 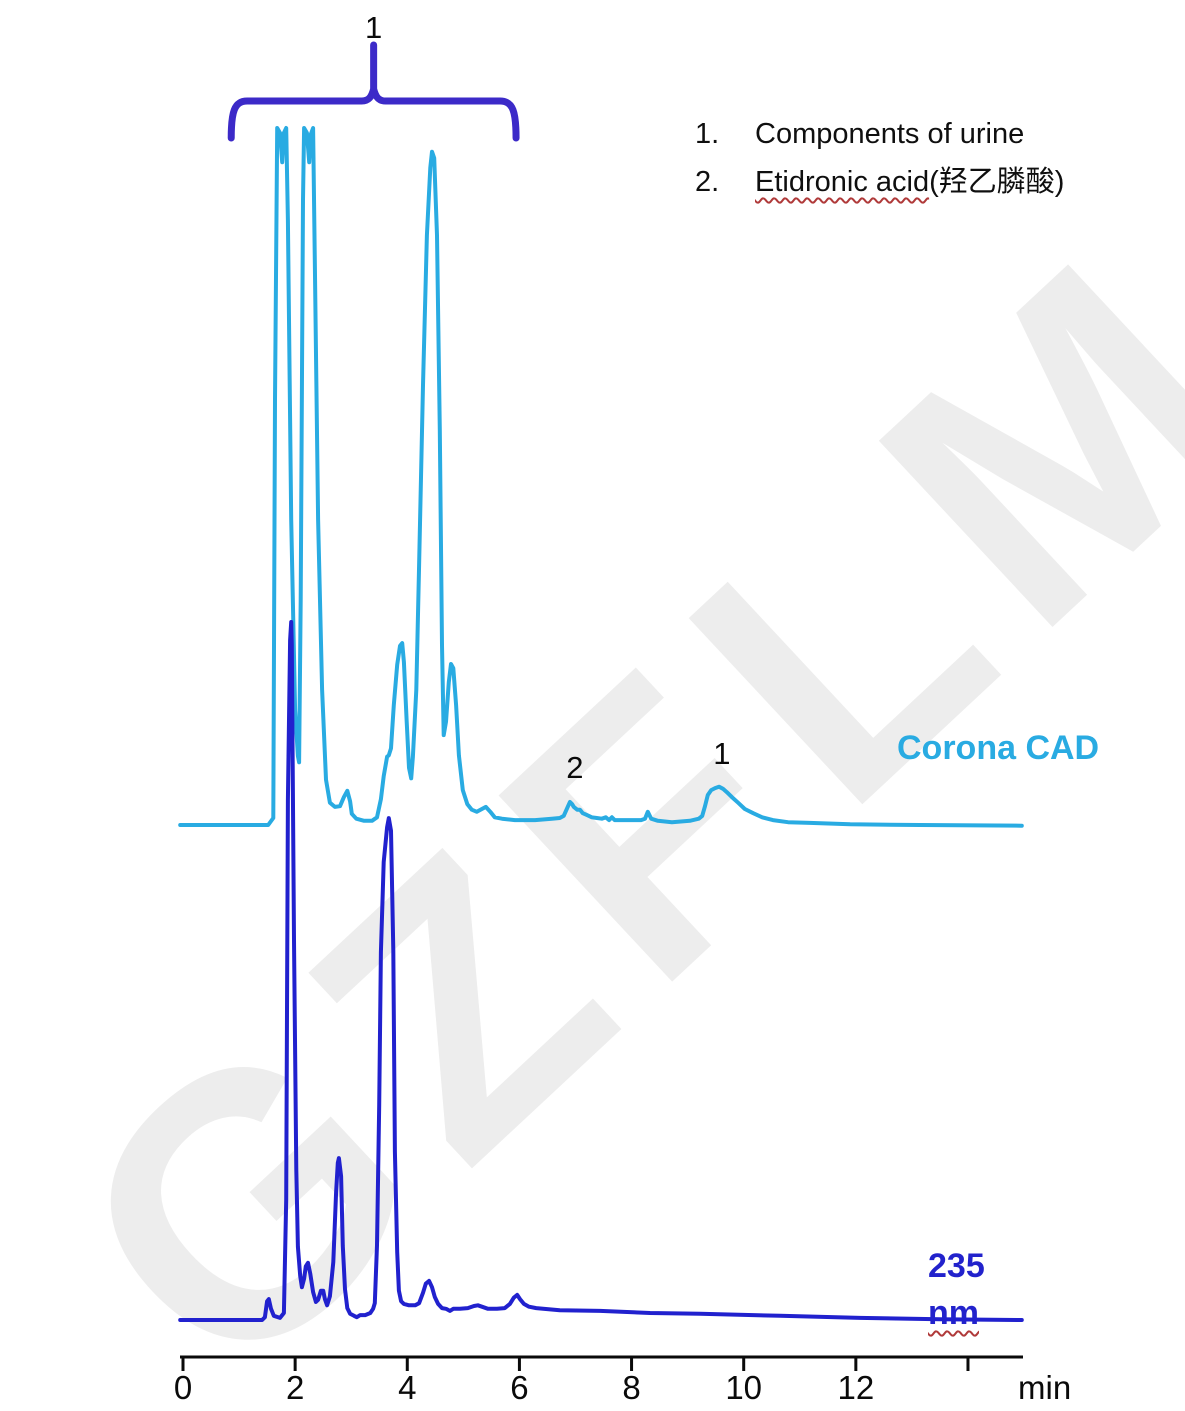 I want to click on x-tick-label: 12, so click(x=855, y=1387).